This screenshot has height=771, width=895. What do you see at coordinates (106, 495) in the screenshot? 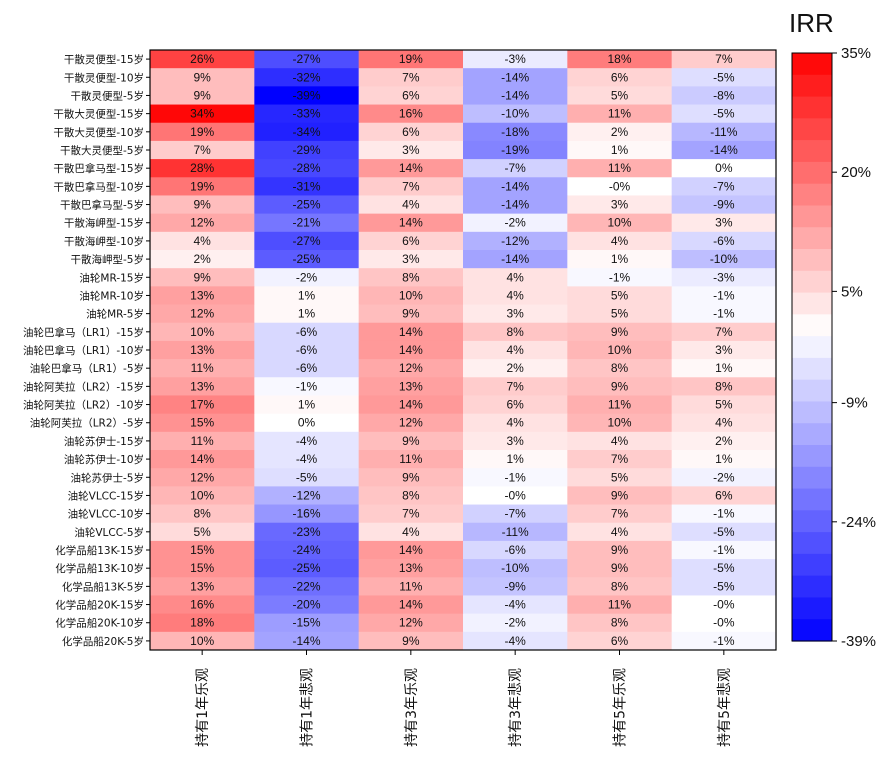
I see `row-label: 油轮VLCC-15岁` at bounding box center [106, 495].